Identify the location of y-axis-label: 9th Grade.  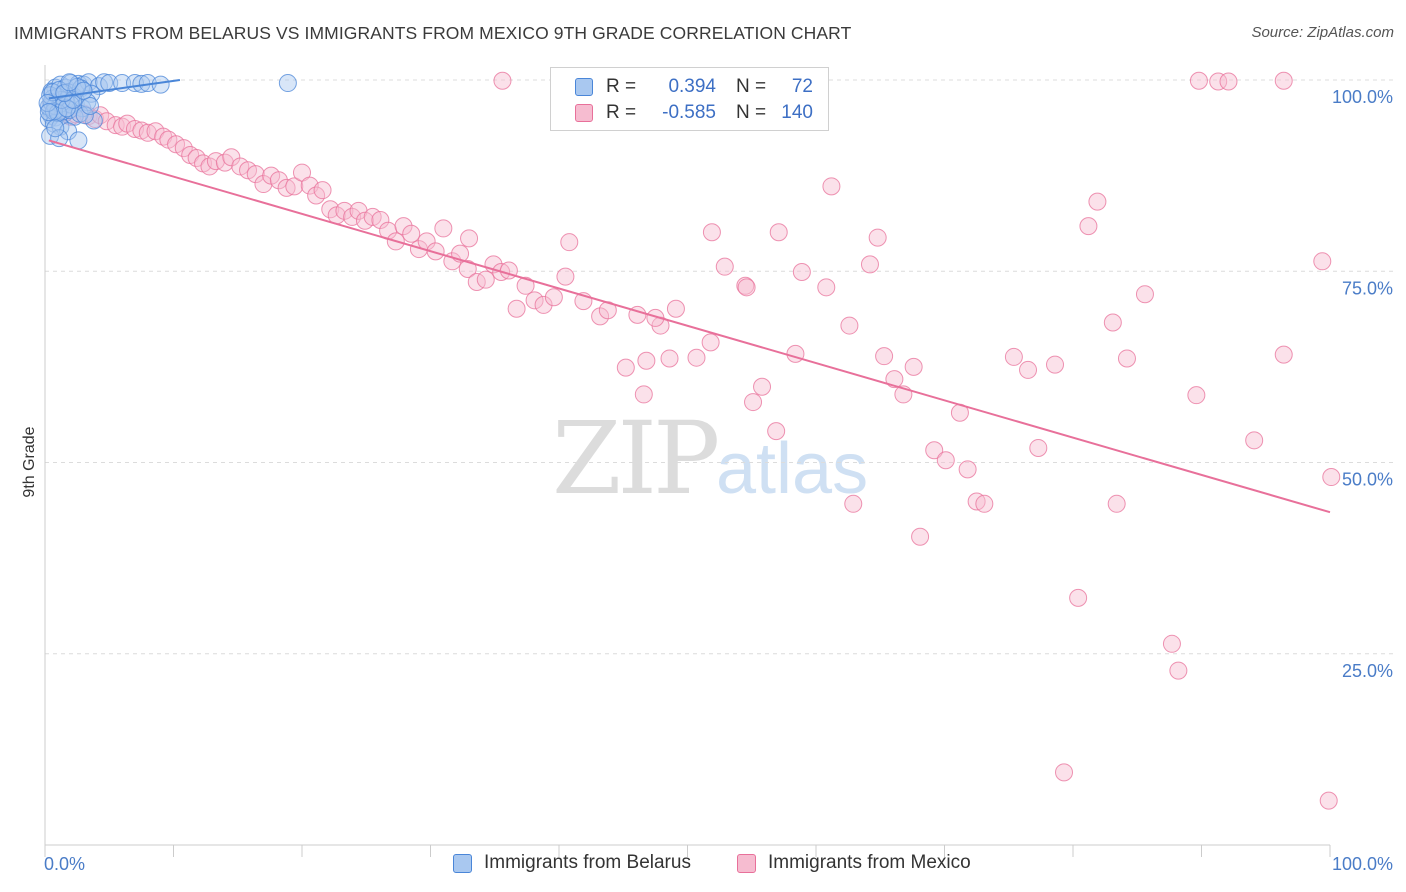
(29, 461).